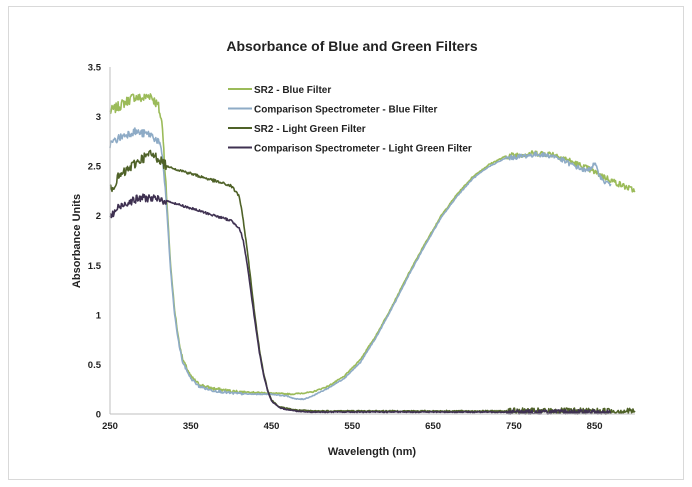 Image resolution: width=692 pixels, height=487 pixels. I want to click on x-tick-label: 350, so click(191, 426).